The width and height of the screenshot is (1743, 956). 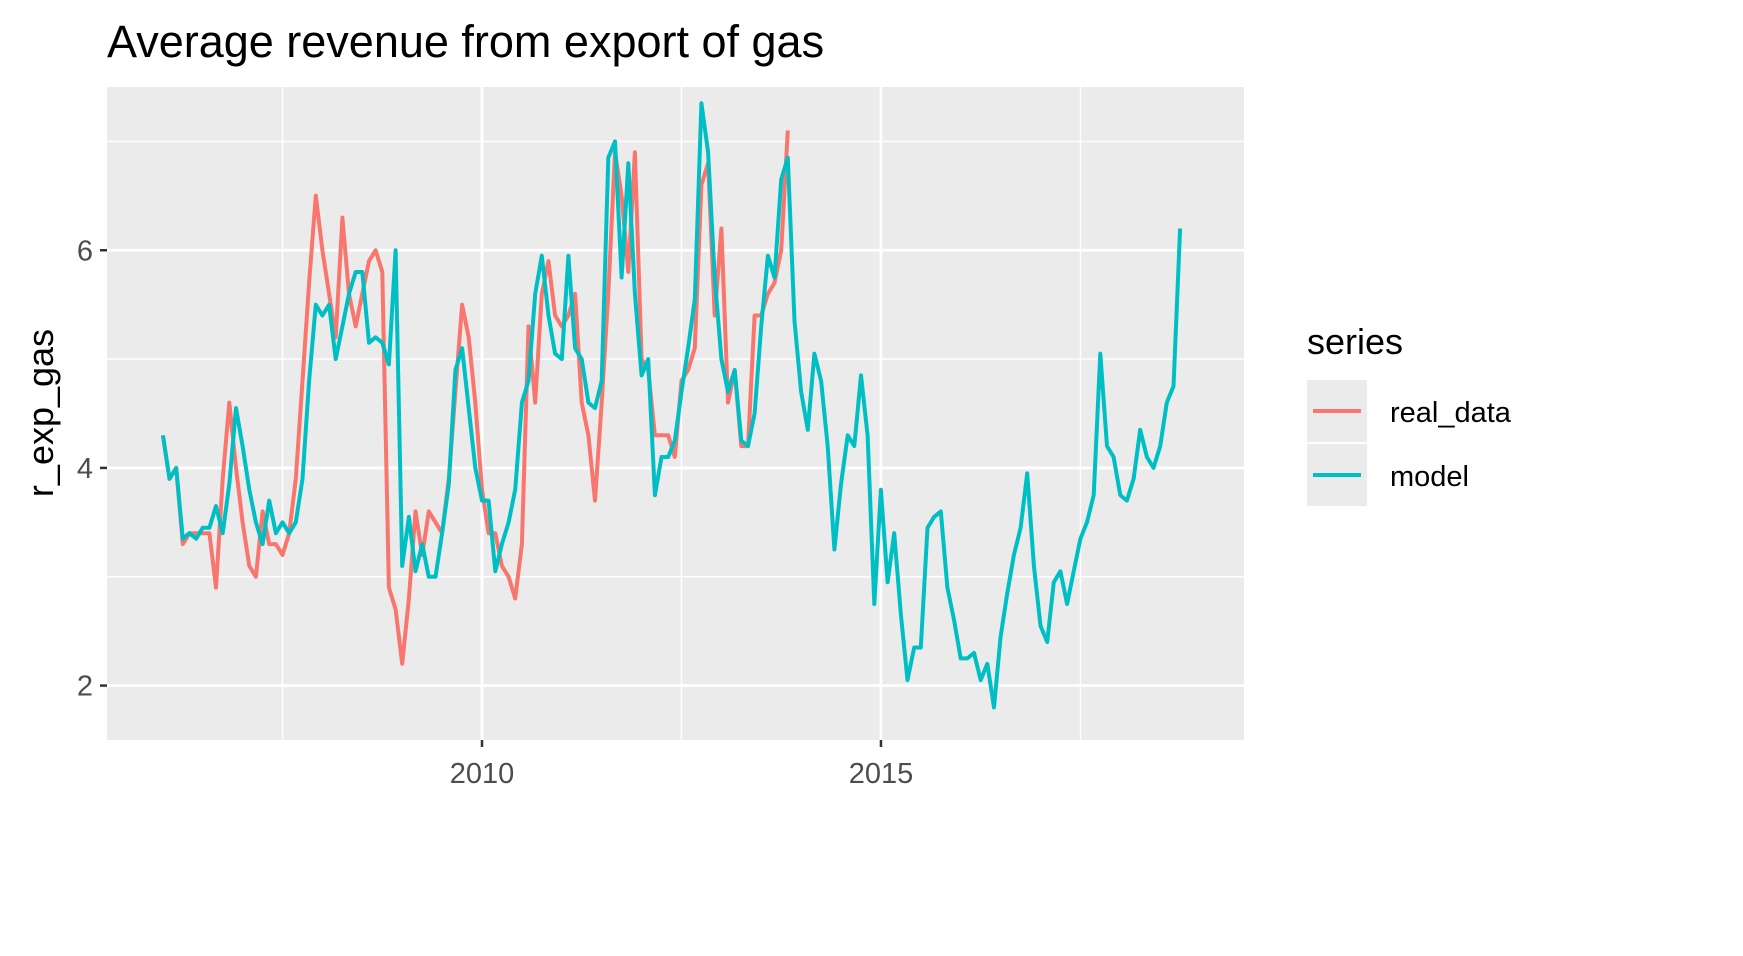 What do you see at coordinates (85, 251) in the screenshot?
I see `y-tick-label: 6` at bounding box center [85, 251].